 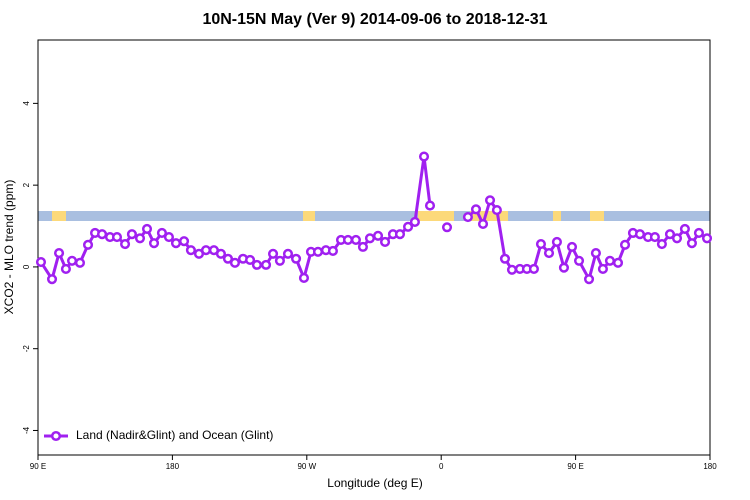 I want to click on y-tick-label: 2, so click(x=26, y=184).